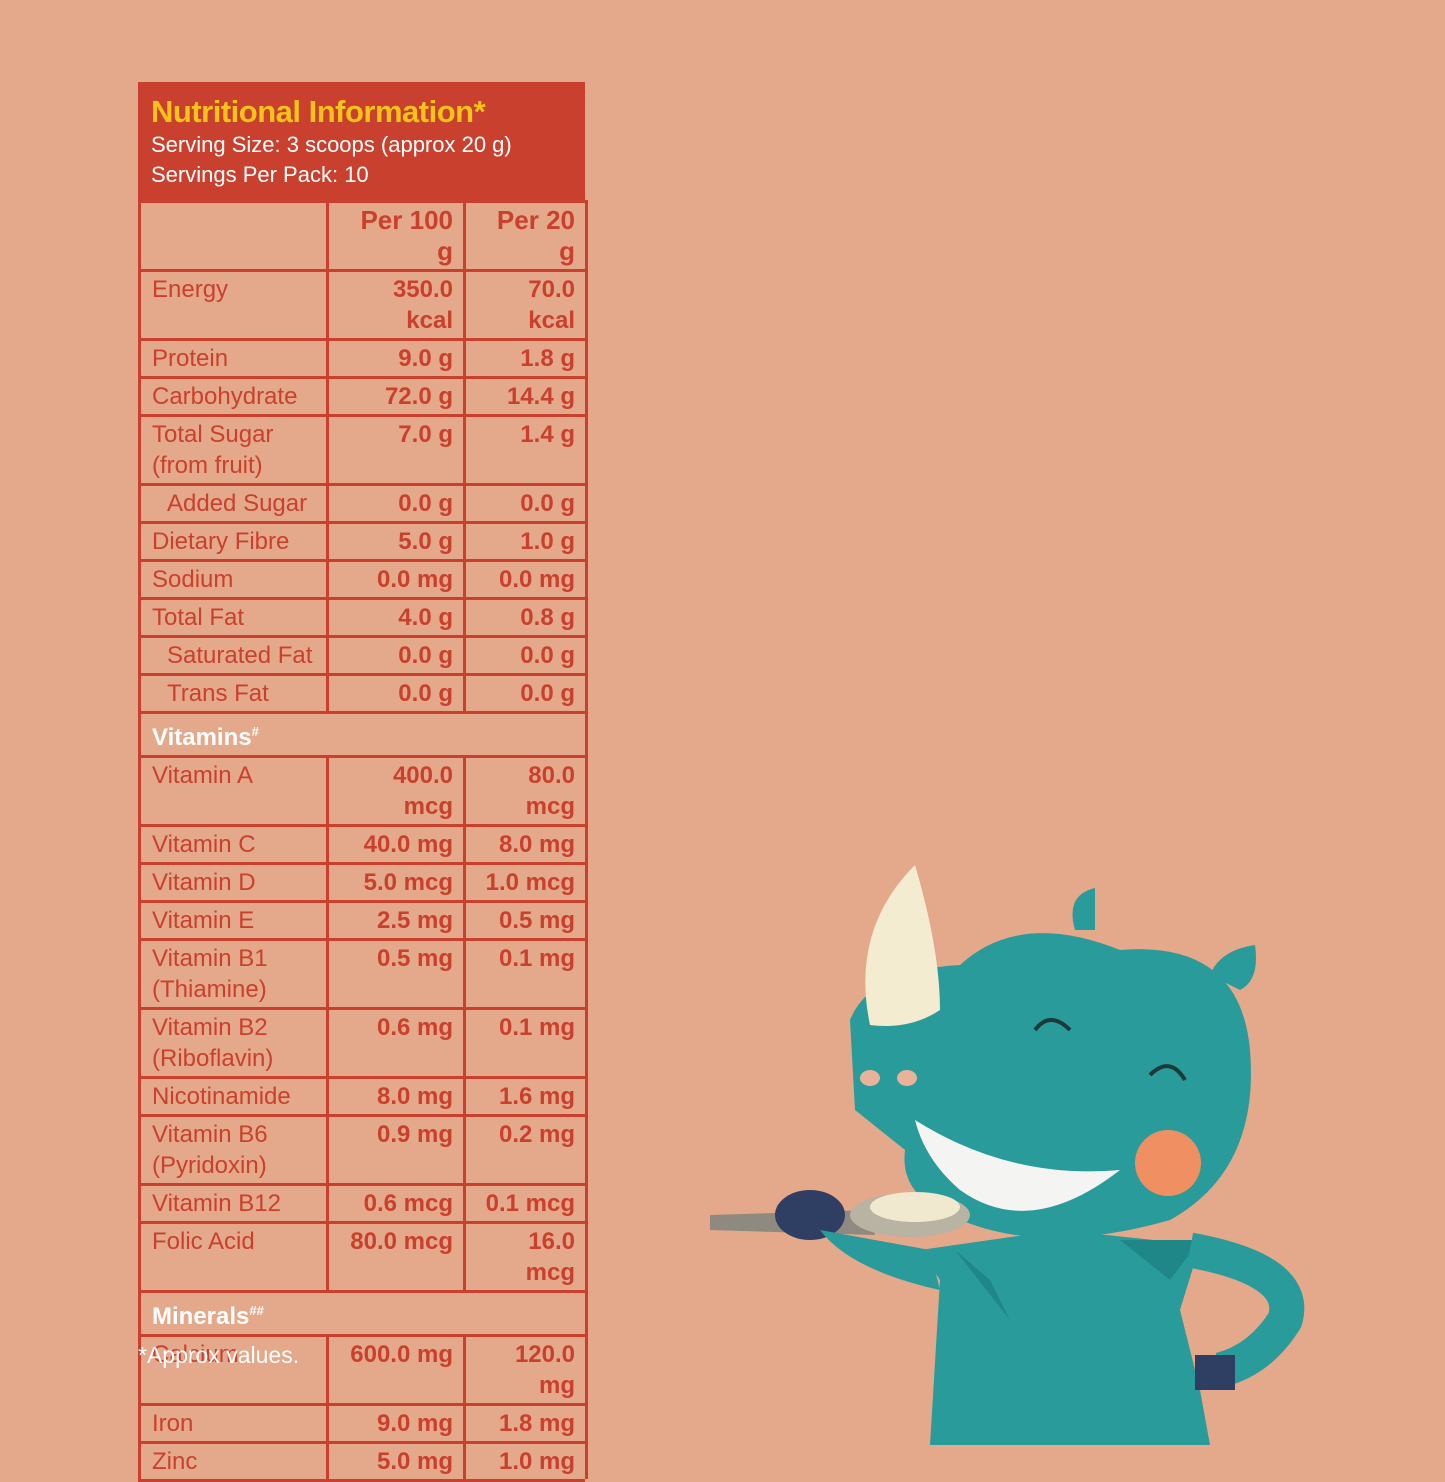  What do you see at coordinates (397, 1095) in the screenshot?
I see `value-per-100g: 8.0 mg` at bounding box center [397, 1095].